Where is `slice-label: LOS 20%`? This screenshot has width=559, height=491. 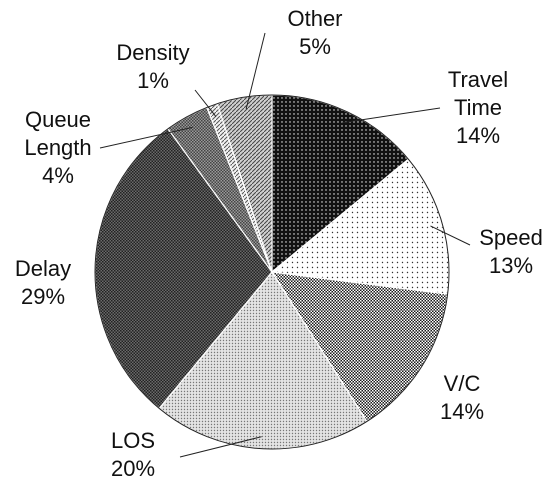 slice-label: LOS 20% is located at coordinates (133, 455).